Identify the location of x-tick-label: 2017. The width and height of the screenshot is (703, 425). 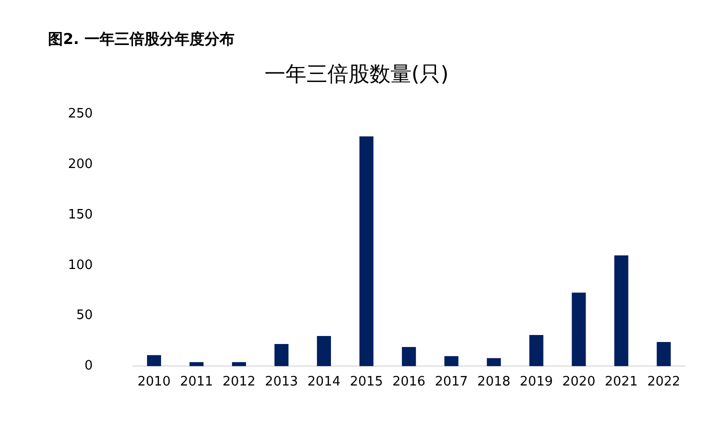
(451, 382).